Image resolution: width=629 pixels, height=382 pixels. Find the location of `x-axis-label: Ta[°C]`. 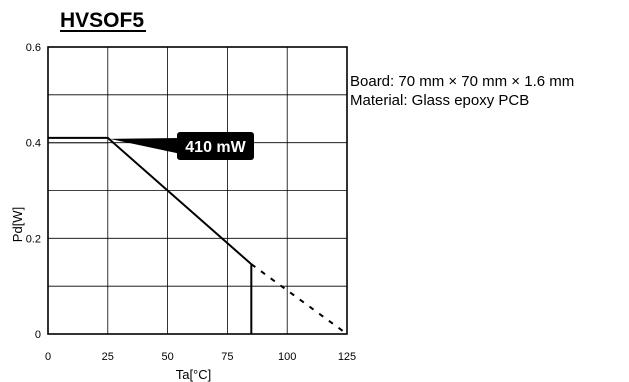

x-axis-label: Ta[°C] is located at coordinates (194, 374).